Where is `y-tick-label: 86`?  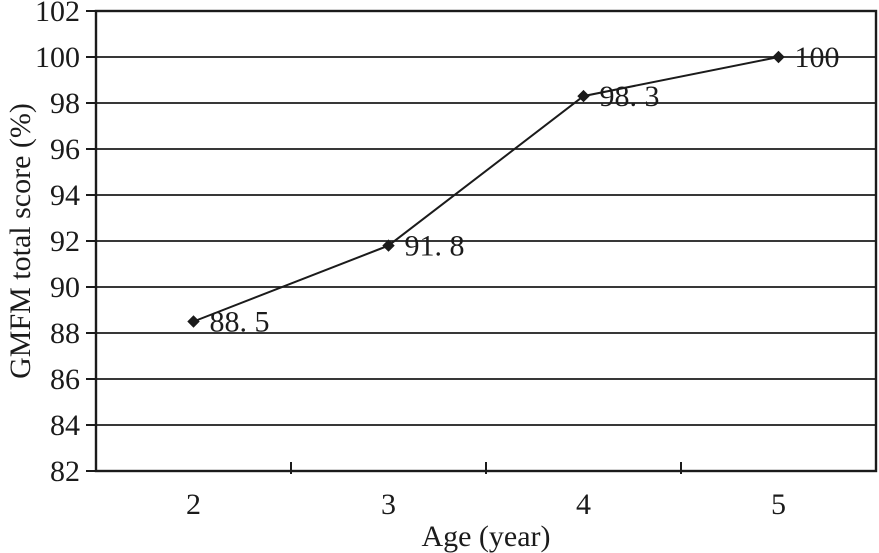 y-tick-label: 86 is located at coordinates (65, 379).